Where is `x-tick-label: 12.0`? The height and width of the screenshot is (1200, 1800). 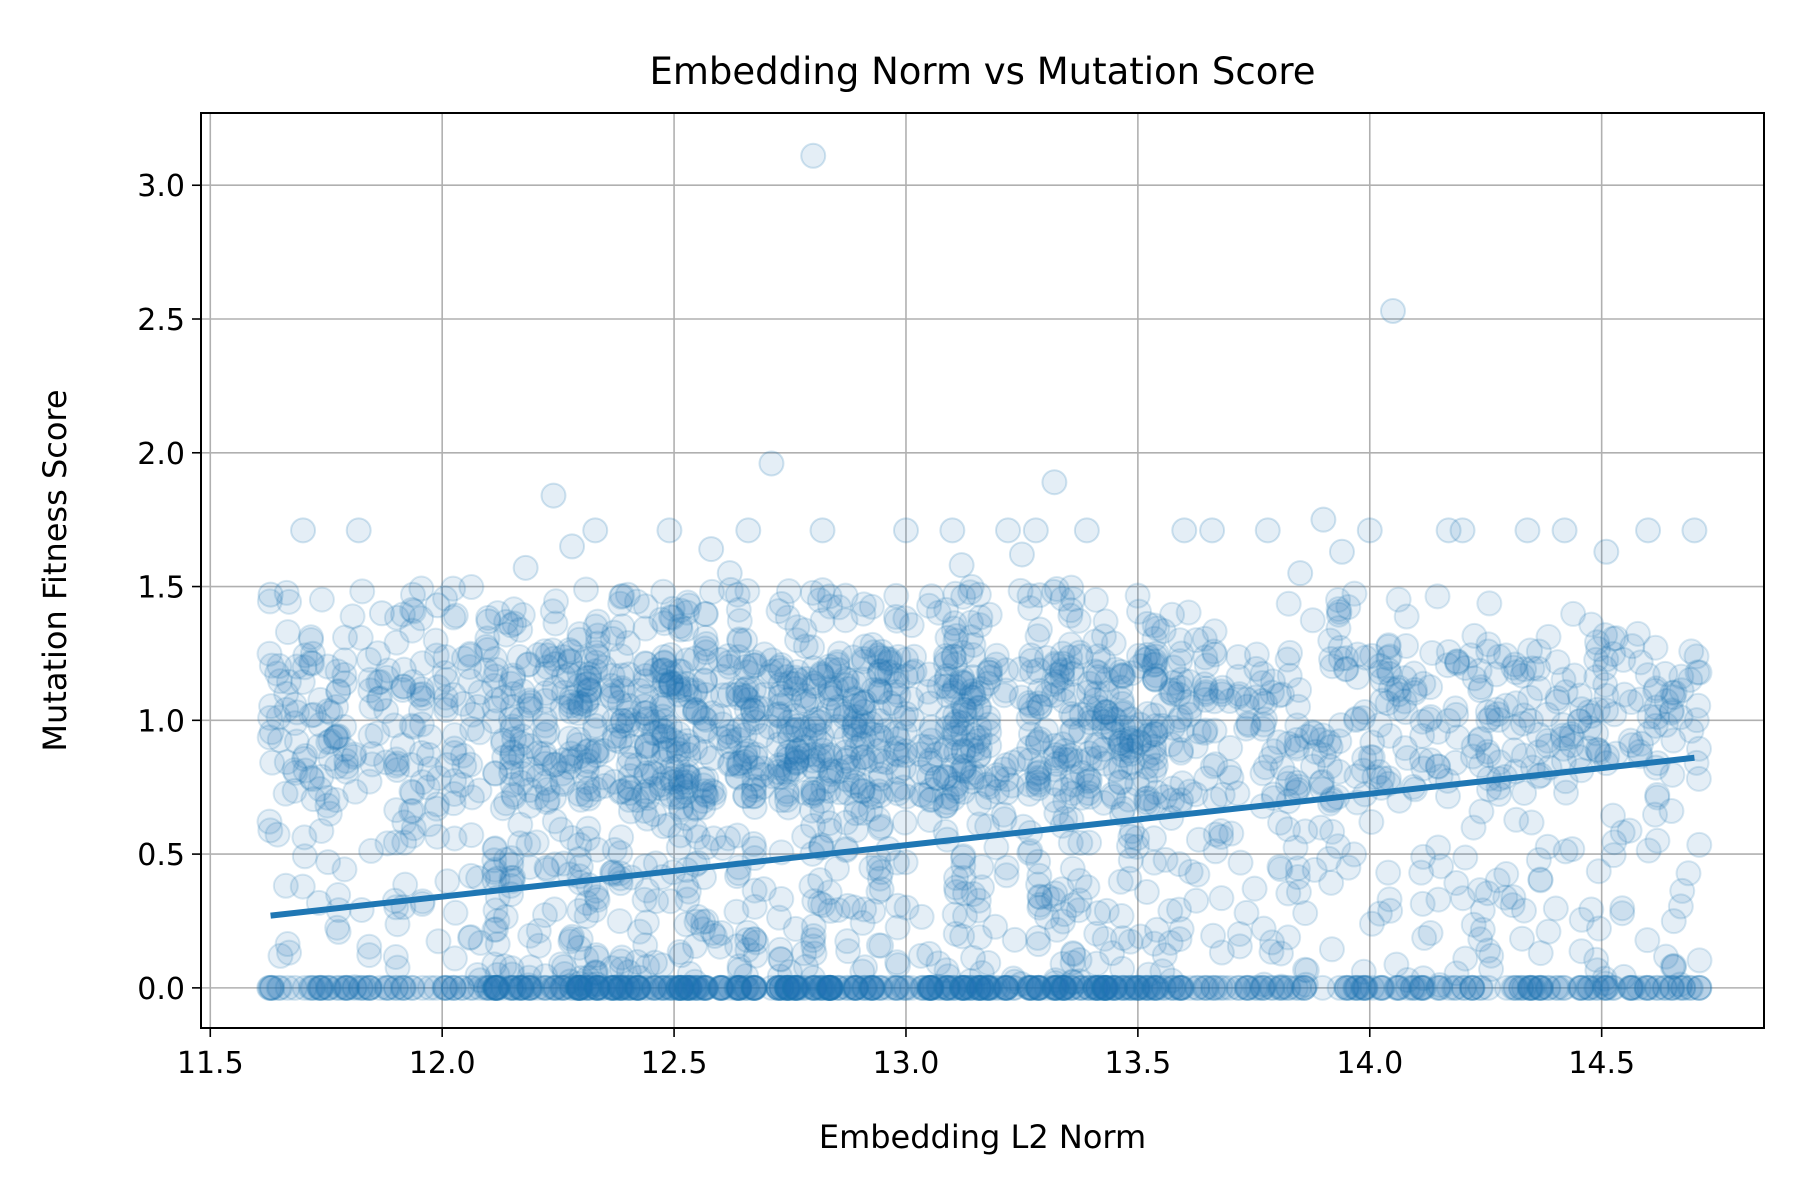
x-tick-label: 12.0 is located at coordinates (442, 1063).